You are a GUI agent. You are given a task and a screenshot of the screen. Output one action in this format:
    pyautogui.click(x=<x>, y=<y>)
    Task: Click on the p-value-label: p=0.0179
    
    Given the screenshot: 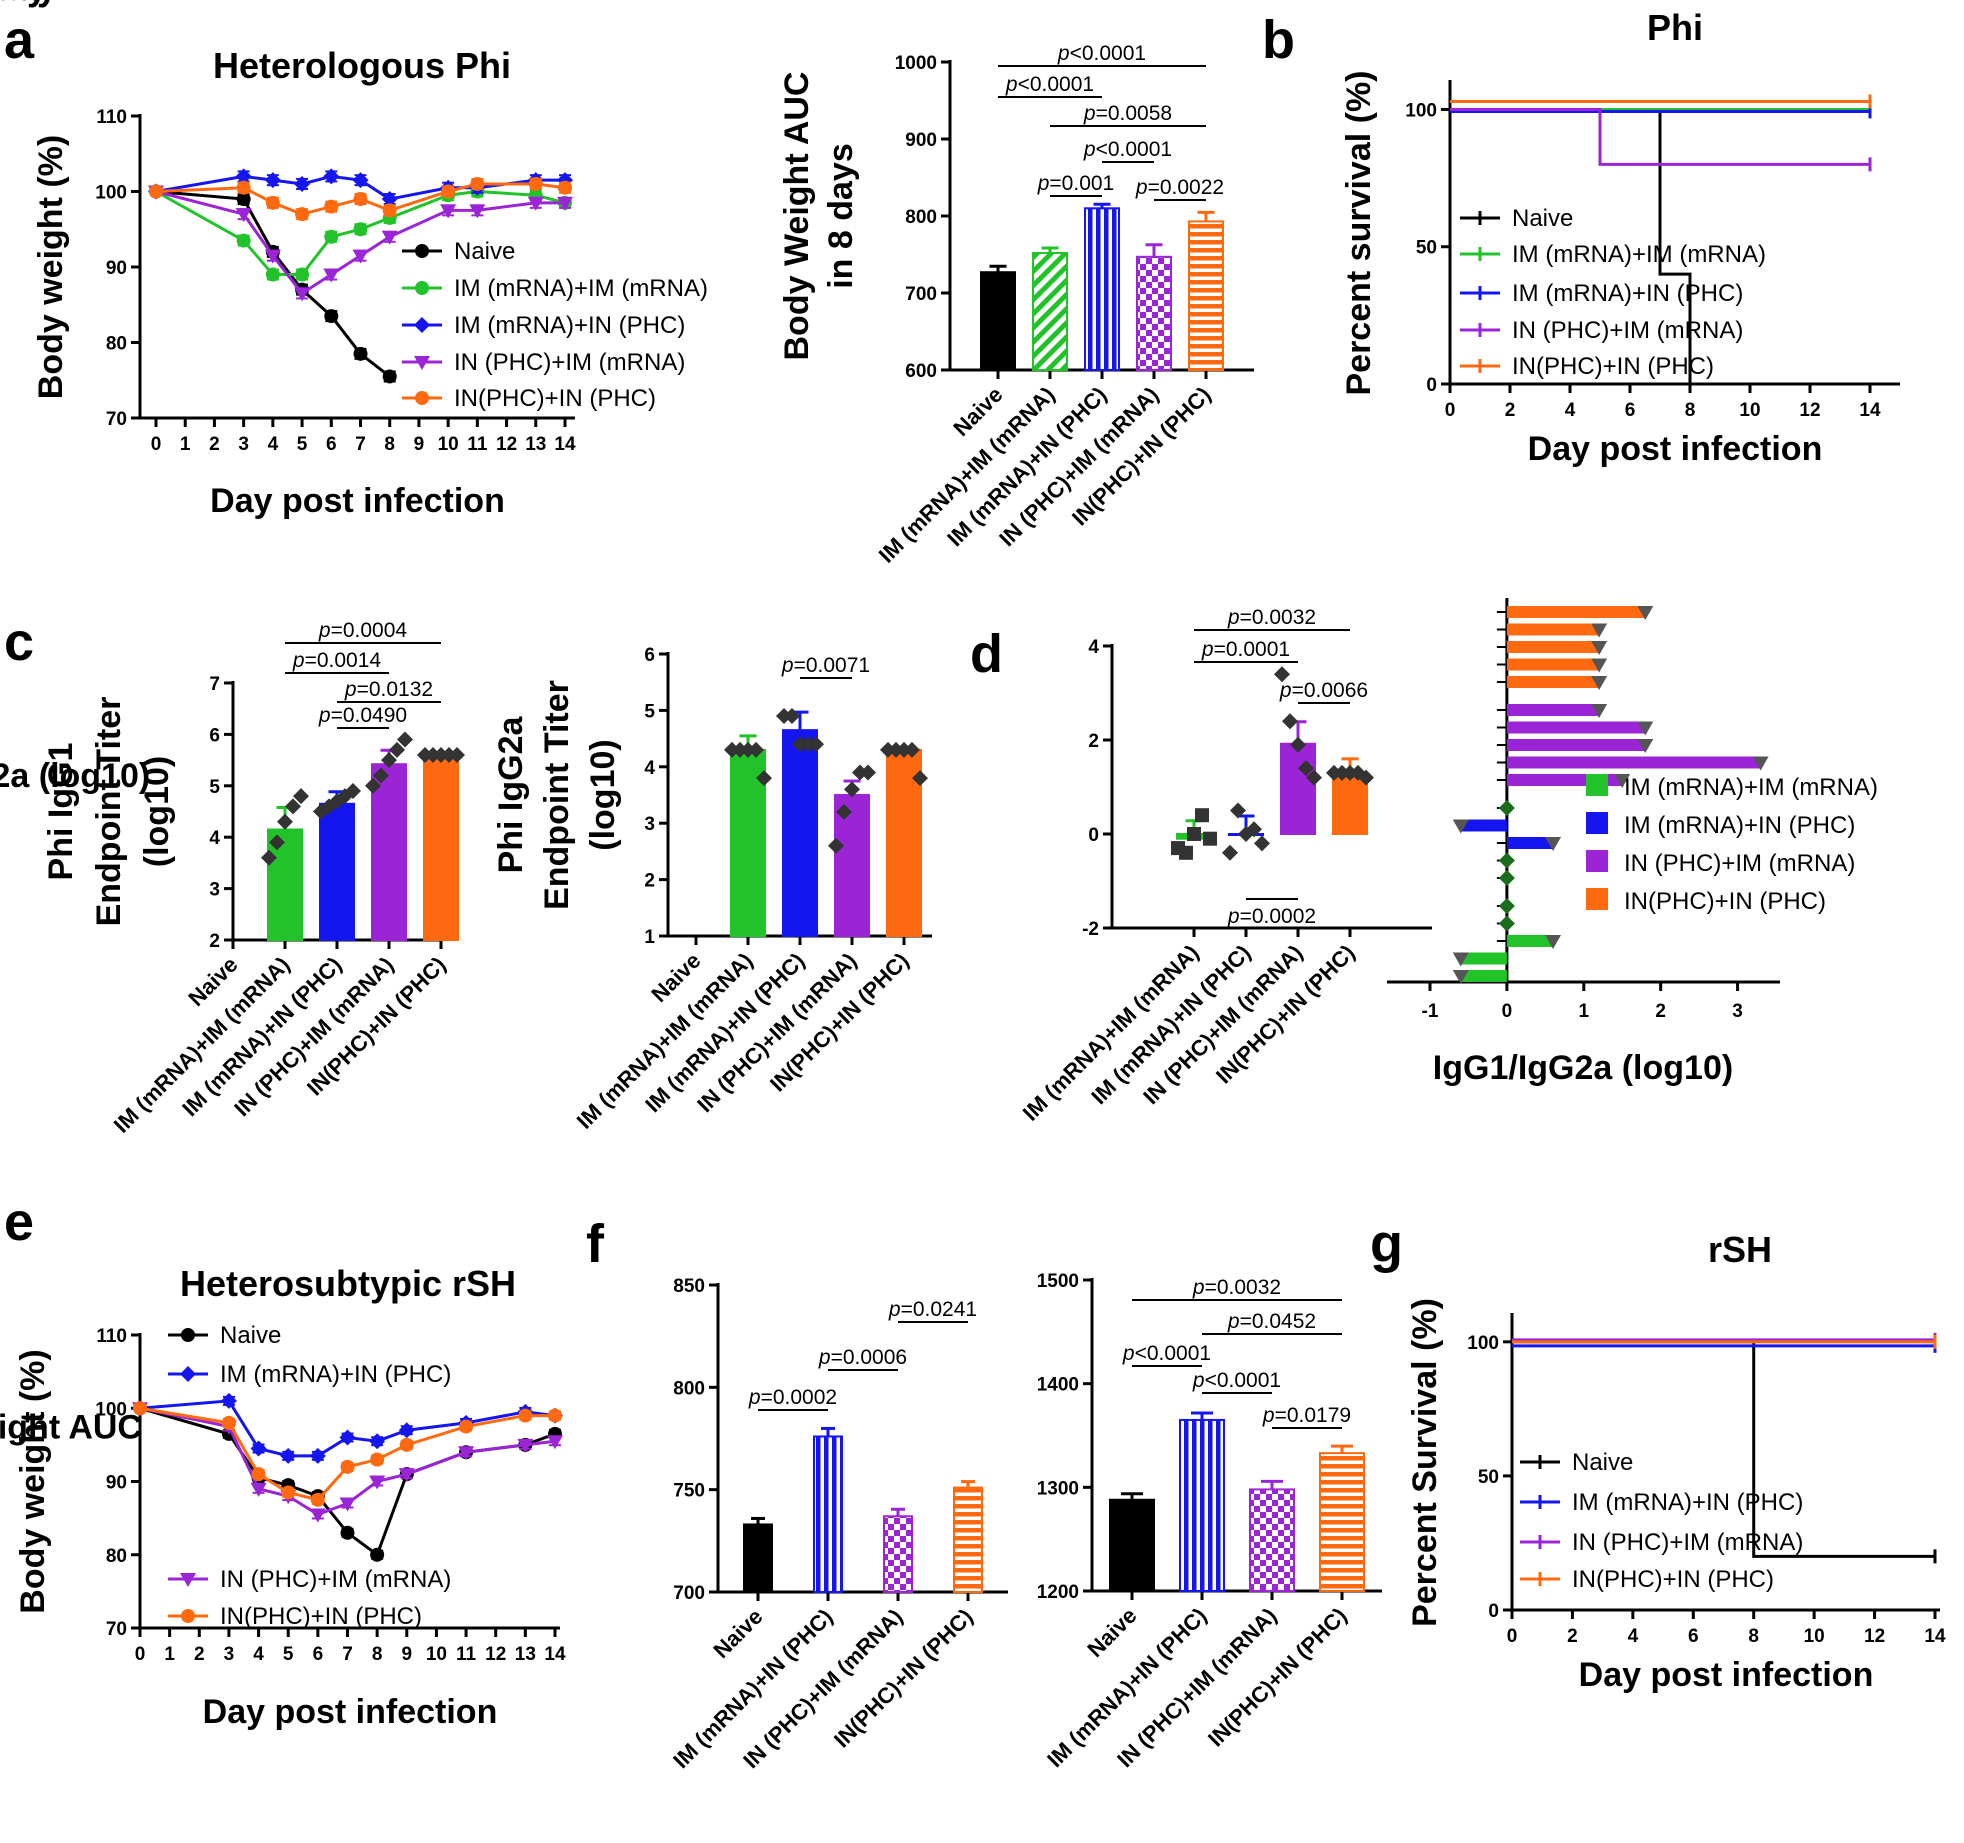 What is the action you would take?
    pyautogui.click(x=1306, y=1415)
    